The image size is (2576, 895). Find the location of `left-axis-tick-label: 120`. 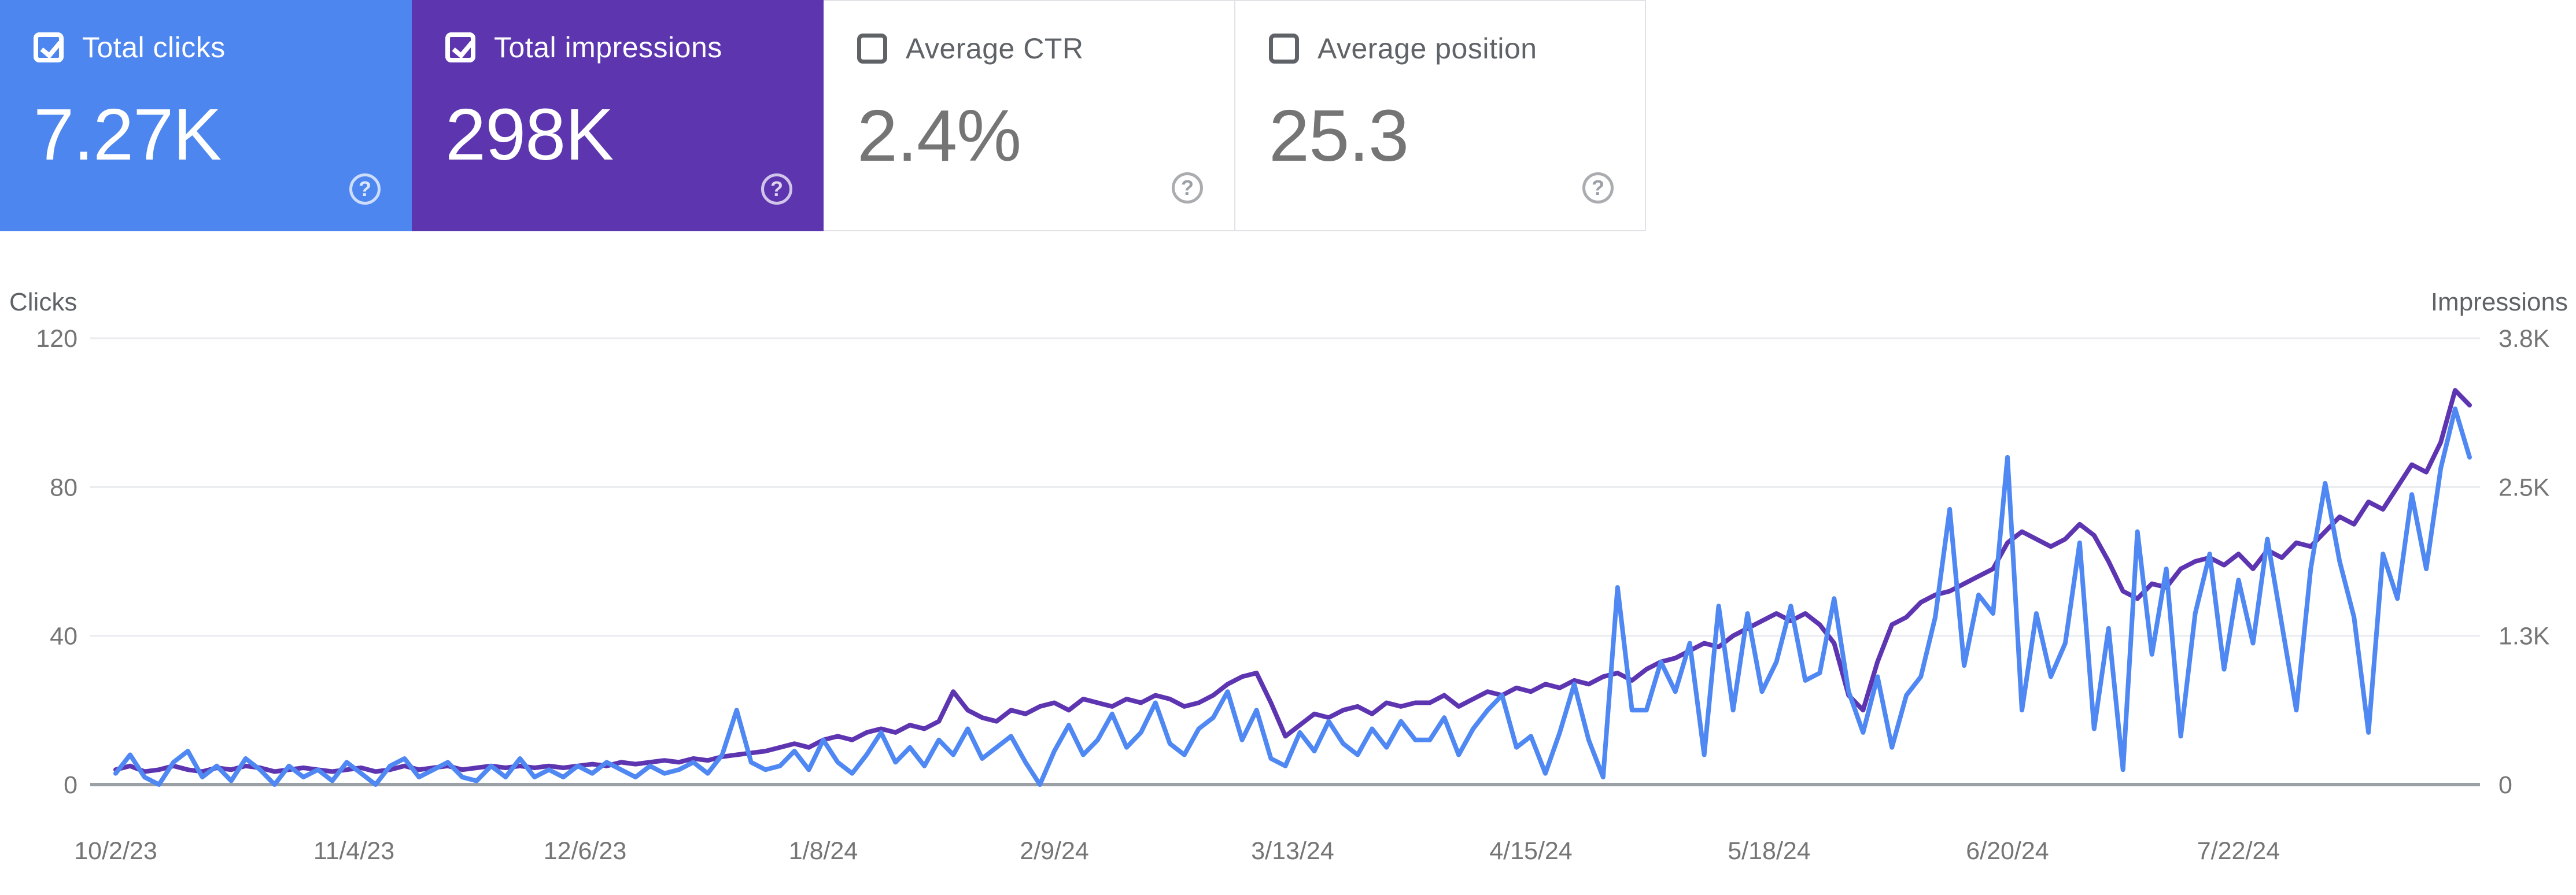

left-axis-tick-label: 120 is located at coordinates (56, 339).